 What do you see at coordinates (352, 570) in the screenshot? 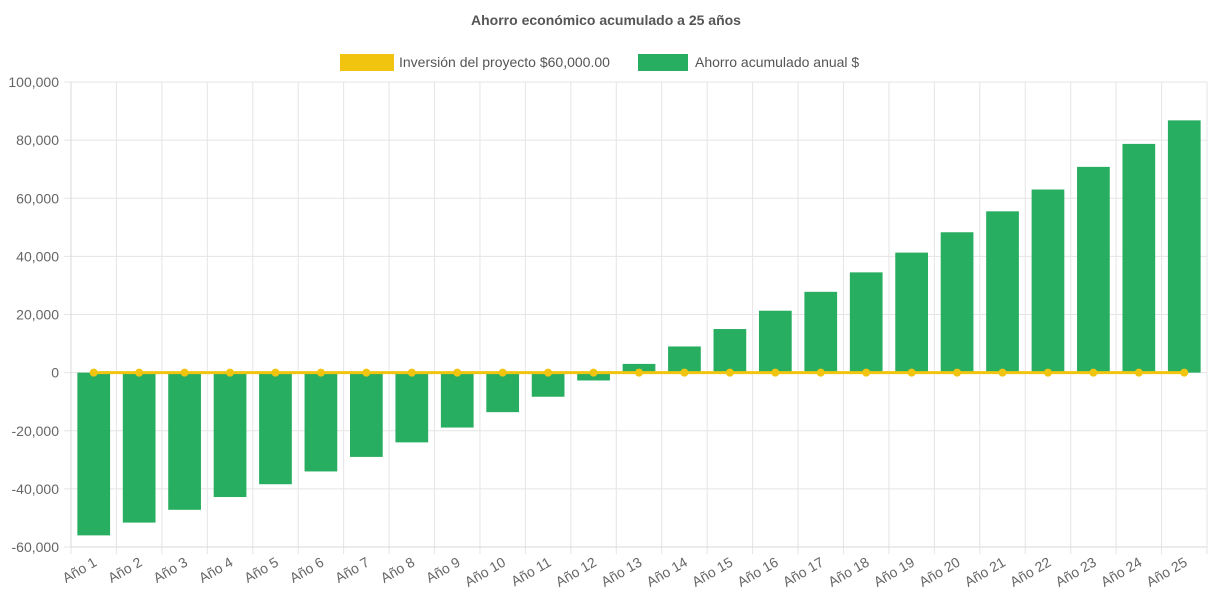
I see `x-tick-label: Año 7` at bounding box center [352, 570].